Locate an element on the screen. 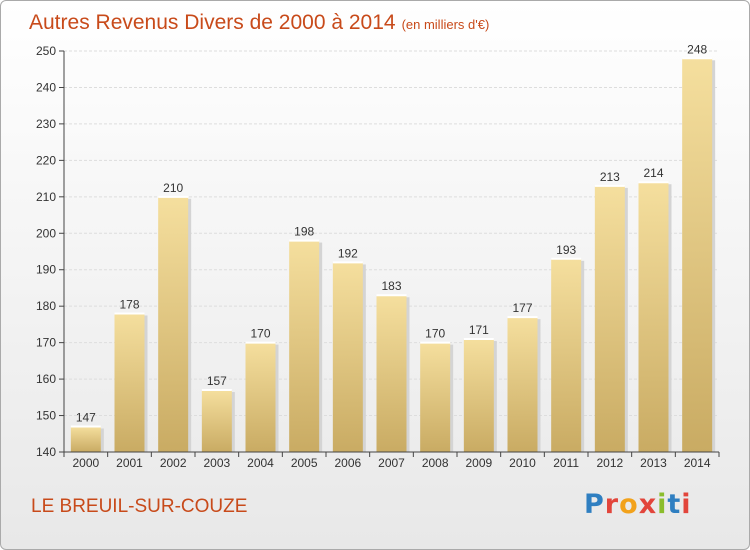 This screenshot has width=750, height=550. x-tick-label: 2009 is located at coordinates (478, 463).